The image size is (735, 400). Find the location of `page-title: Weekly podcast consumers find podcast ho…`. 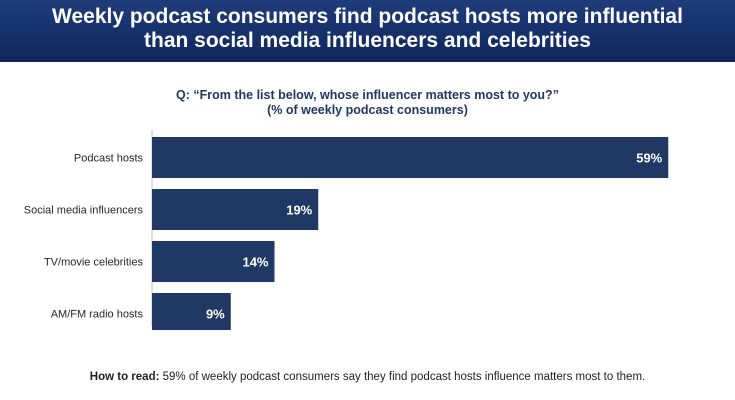

page-title: Weekly podcast consumers find podcast ho… is located at coordinates (367, 28).